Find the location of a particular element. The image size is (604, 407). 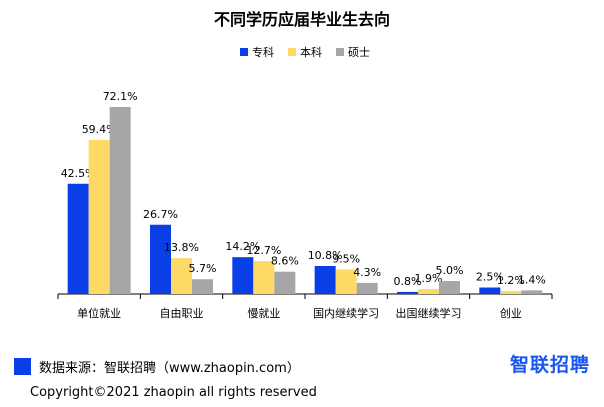

legend-label: 专科 is located at coordinates (263, 52).